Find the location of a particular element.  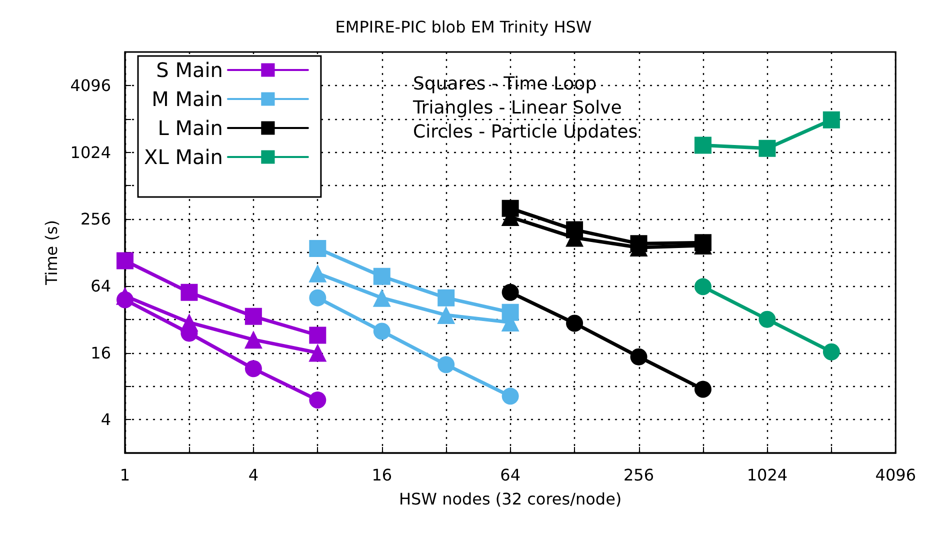

legend-label: M Main is located at coordinates (187, 99).